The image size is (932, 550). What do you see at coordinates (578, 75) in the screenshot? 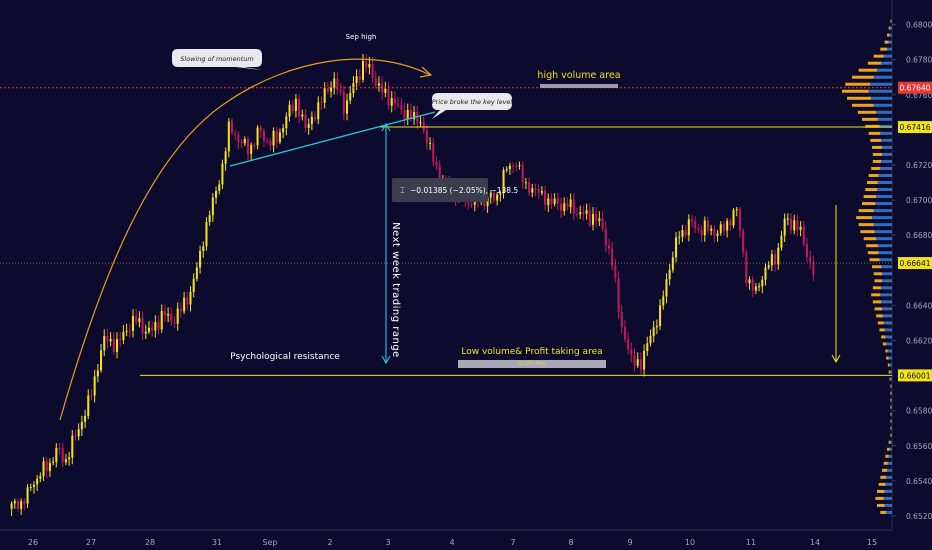
I see `high-volume-label: high volume area` at bounding box center [578, 75].